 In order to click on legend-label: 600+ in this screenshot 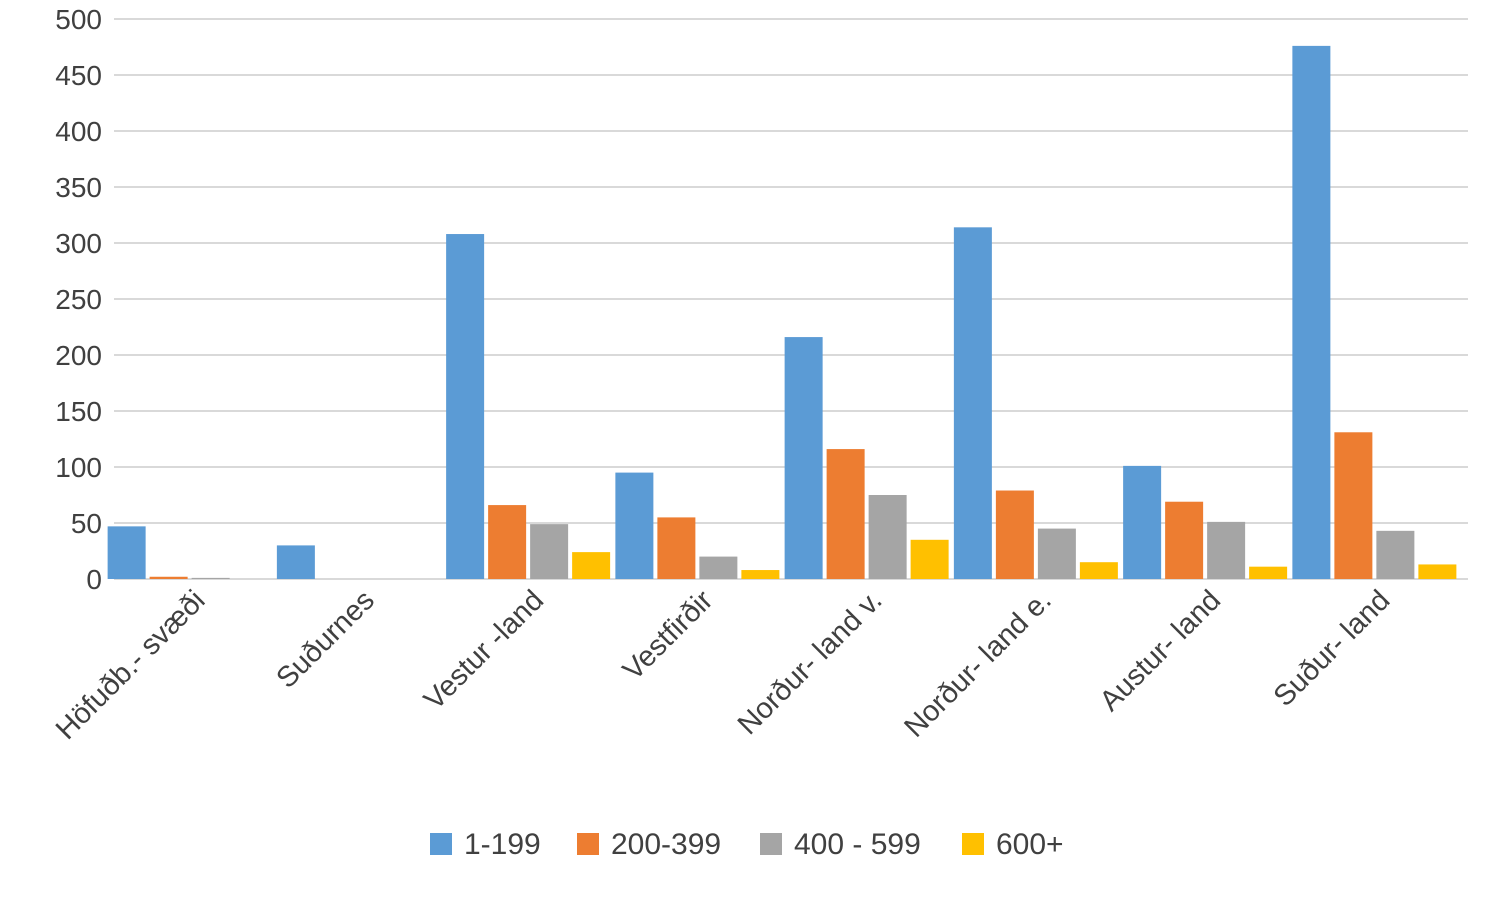, I will do `click(1030, 844)`.